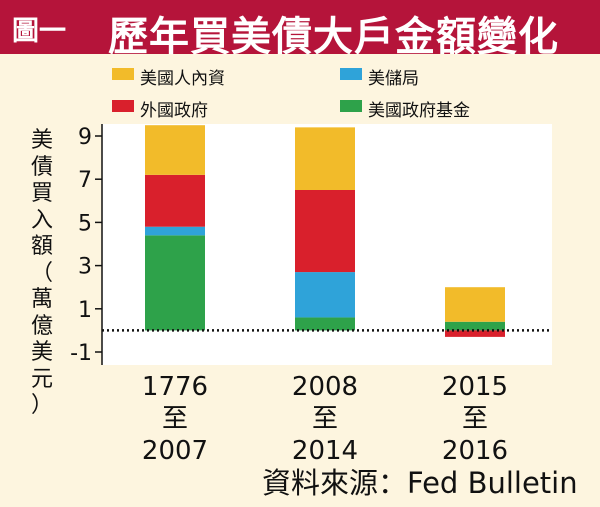 This screenshot has height=507, width=600. What do you see at coordinates (175, 387) in the screenshot?
I see `x-tick-label: 1776` at bounding box center [175, 387].